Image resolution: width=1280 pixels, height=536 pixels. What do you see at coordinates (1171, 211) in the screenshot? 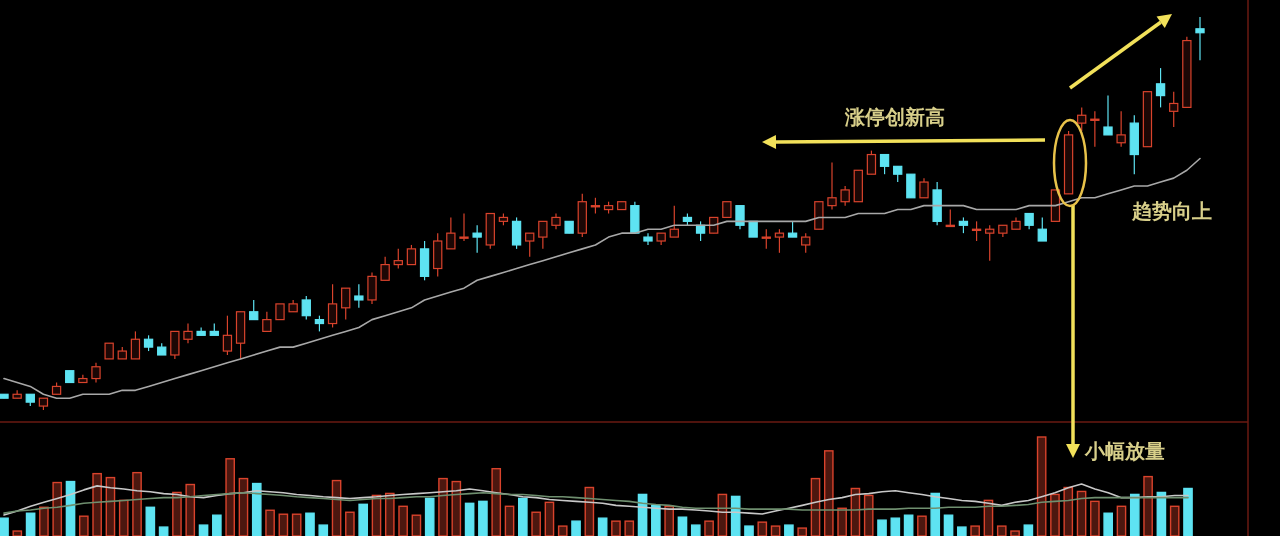
I see `annotation: 趋势向上` at bounding box center [1171, 211].